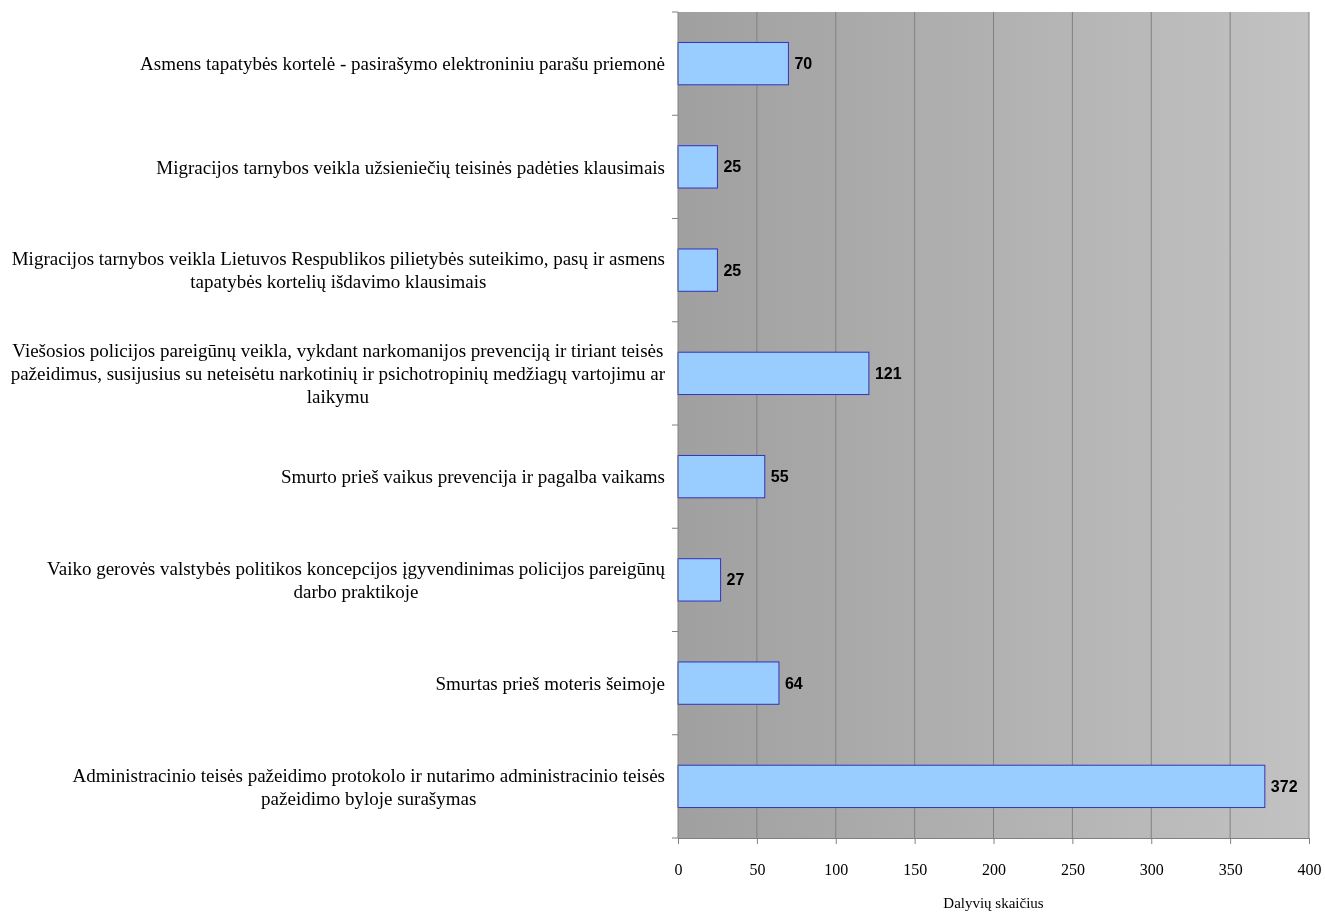 The height and width of the screenshot is (915, 1325). What do you see at coordinates (836, 870) in the screenshot?
I see `x-tick-label: 100` at bounding box center [836, 870].